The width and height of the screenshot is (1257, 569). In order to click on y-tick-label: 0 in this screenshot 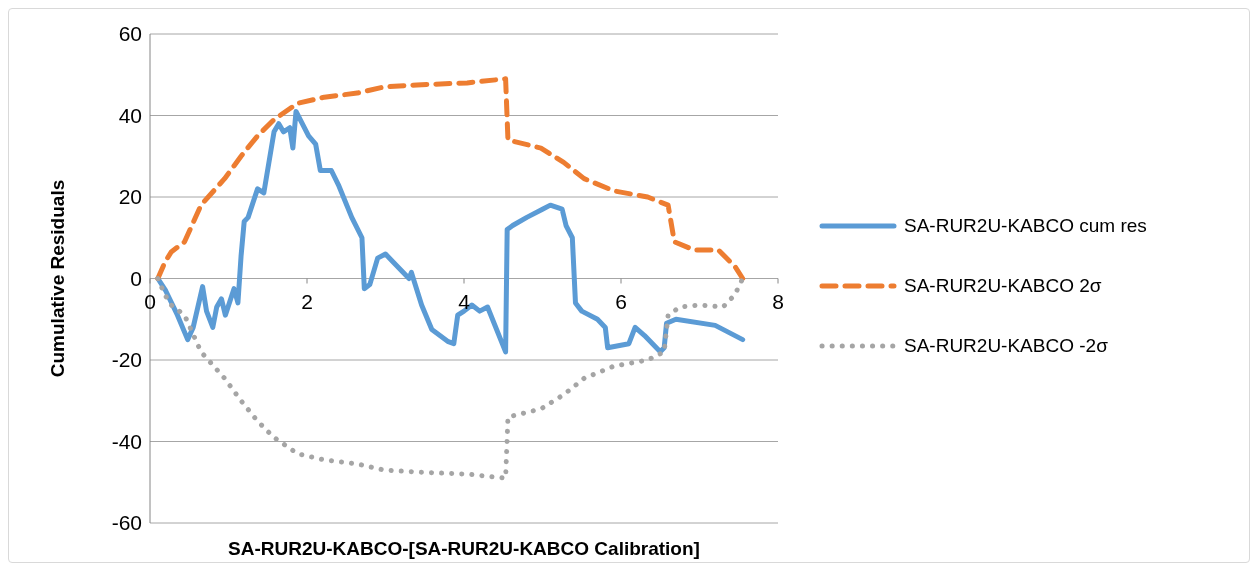, I will do `click(136, 278)`.